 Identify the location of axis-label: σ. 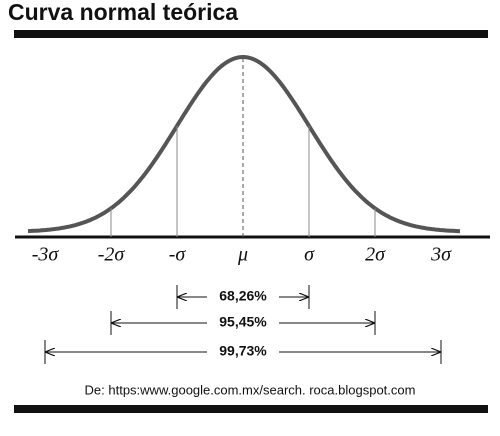
(309, 255).